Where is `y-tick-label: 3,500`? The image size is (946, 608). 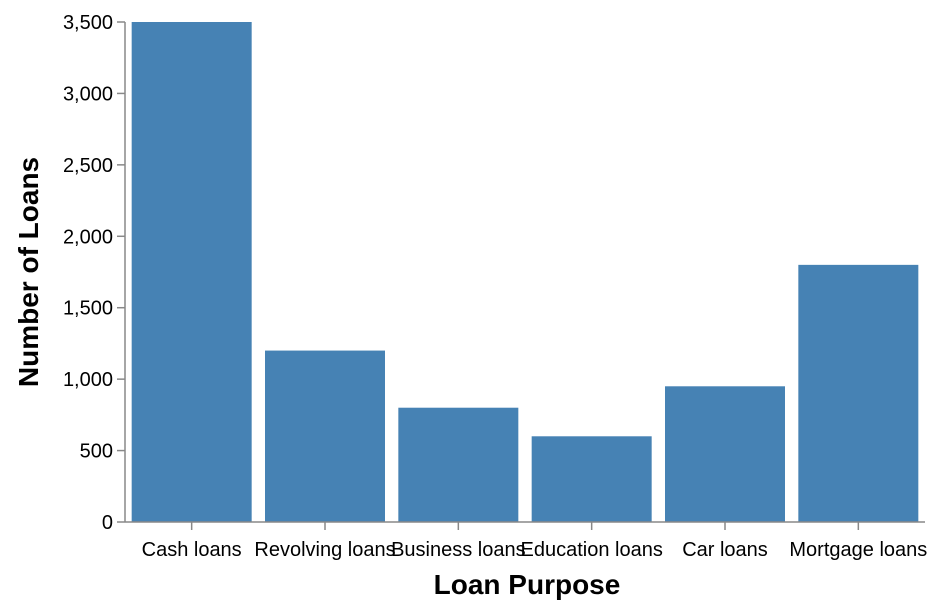
y-tick-label: 3,500 is located at coordinates (88, 23).